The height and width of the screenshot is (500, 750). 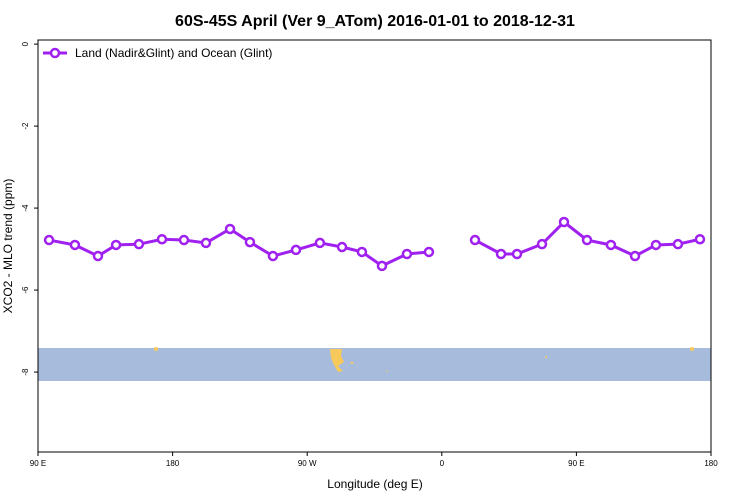 I want to click on x-tick-label: 0, so click(x=442, y=463).